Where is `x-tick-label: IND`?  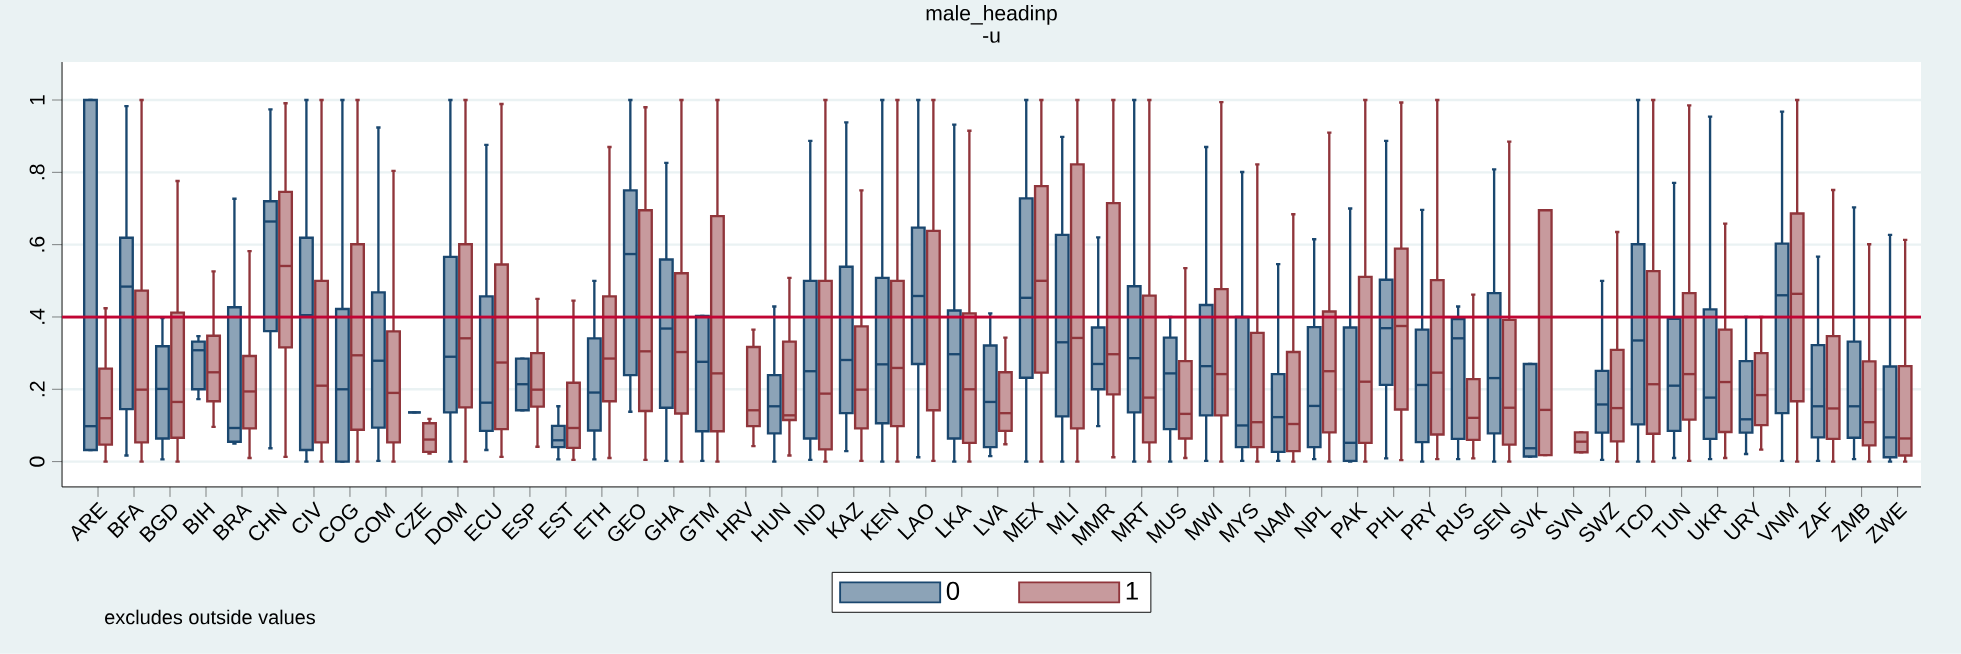
x-tick-label: IND is located at coordinates (809, 520).